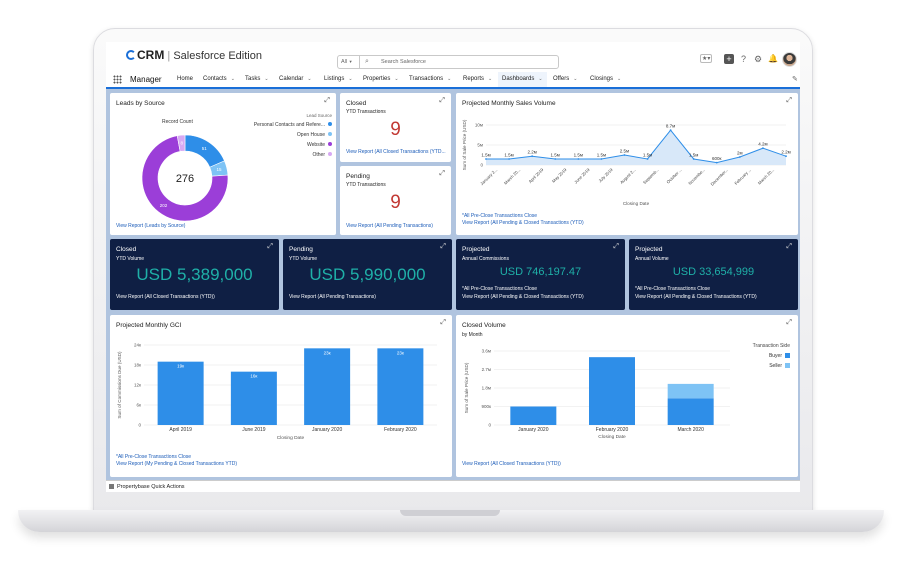 The width and height of the screenshot is (900, 564). I want to click on help-icon: ?, so click(744, 59).